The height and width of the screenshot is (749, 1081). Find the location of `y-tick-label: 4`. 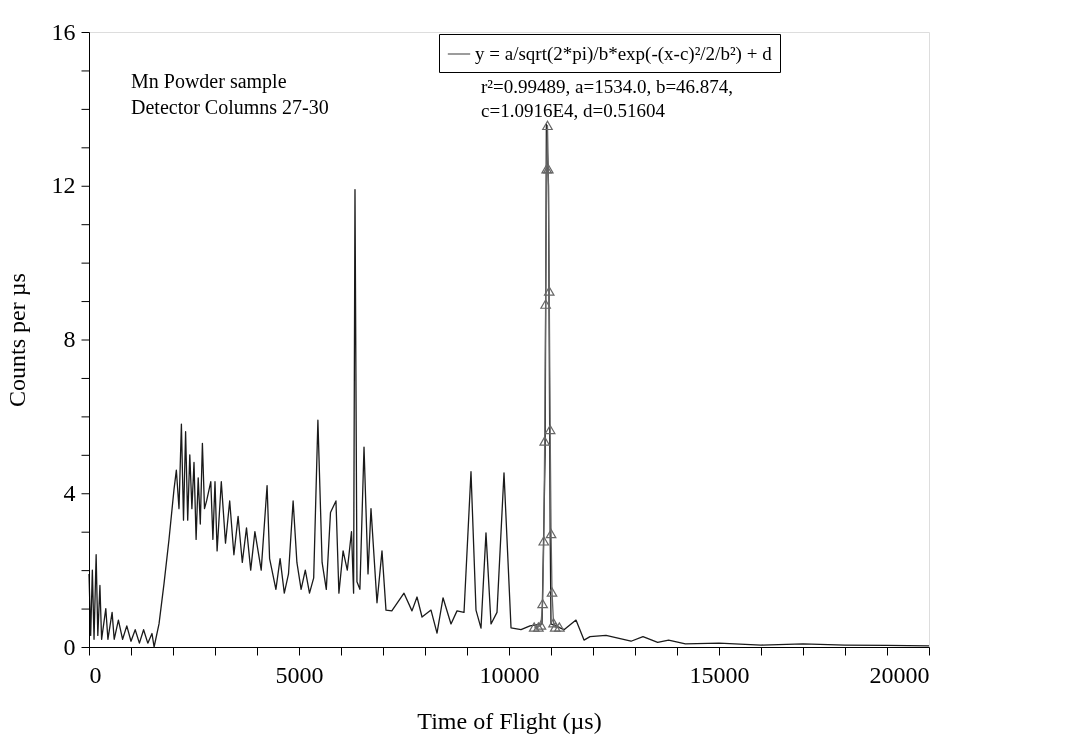

y-tick-label: 4 is located at coordinates (69, 492).